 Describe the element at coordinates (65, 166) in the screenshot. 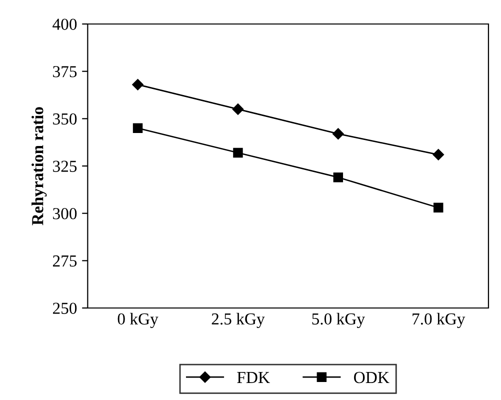

I see `y-tick-label: 325` at that location.